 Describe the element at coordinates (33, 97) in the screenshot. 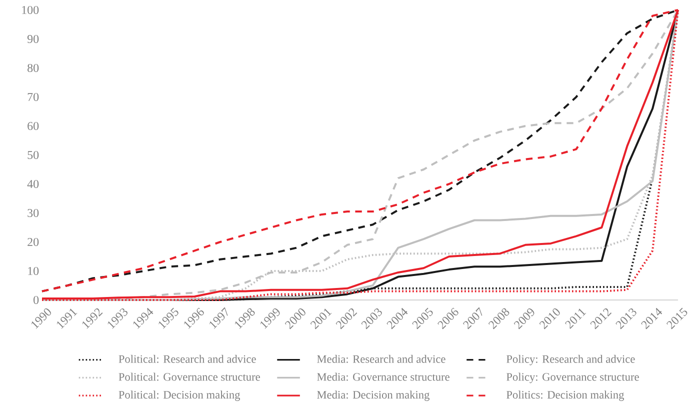

I see `y-tick-label: 70` at that location.